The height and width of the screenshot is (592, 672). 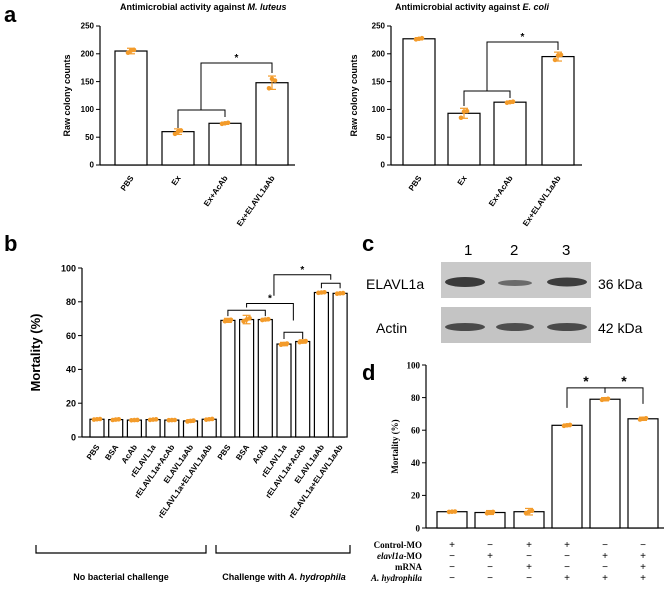 I want to click on band-size-actin: 42 kDa, so click(x=620, y=328).